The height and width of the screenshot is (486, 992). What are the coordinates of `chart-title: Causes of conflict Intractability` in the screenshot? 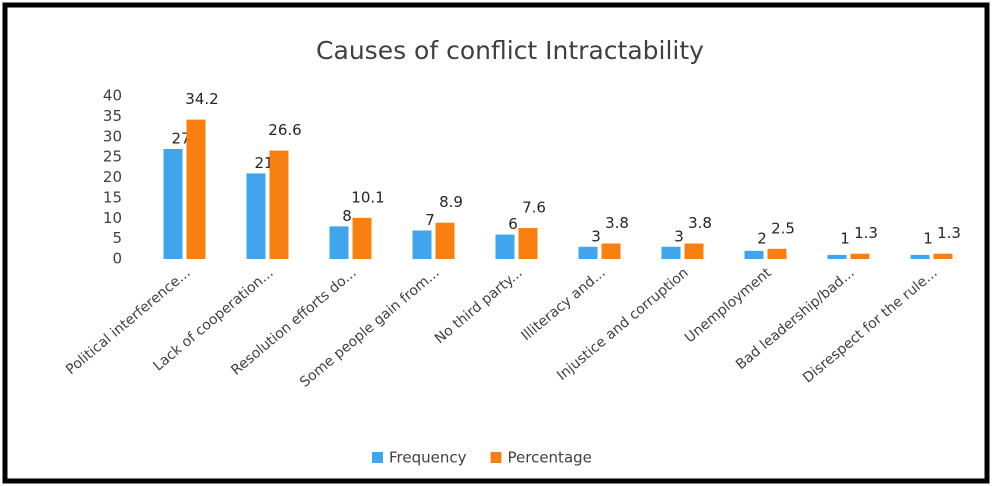 It's located at (510, 50).